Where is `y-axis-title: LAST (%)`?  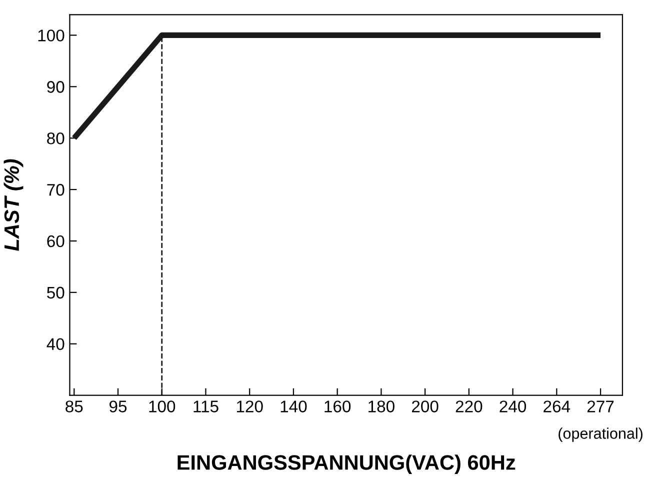 y-axis-title: LAST (%) is located at coordinates (14, 205).